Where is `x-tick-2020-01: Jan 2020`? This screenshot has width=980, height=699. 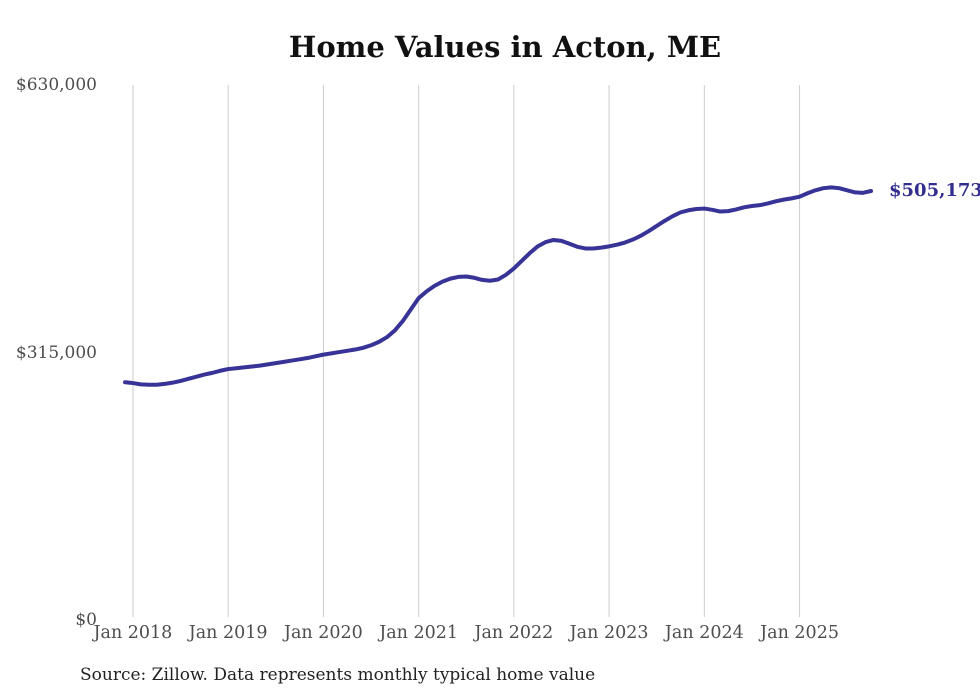 x-tick-2020-01: Jan 2020 is located at coordinates (323, 633).